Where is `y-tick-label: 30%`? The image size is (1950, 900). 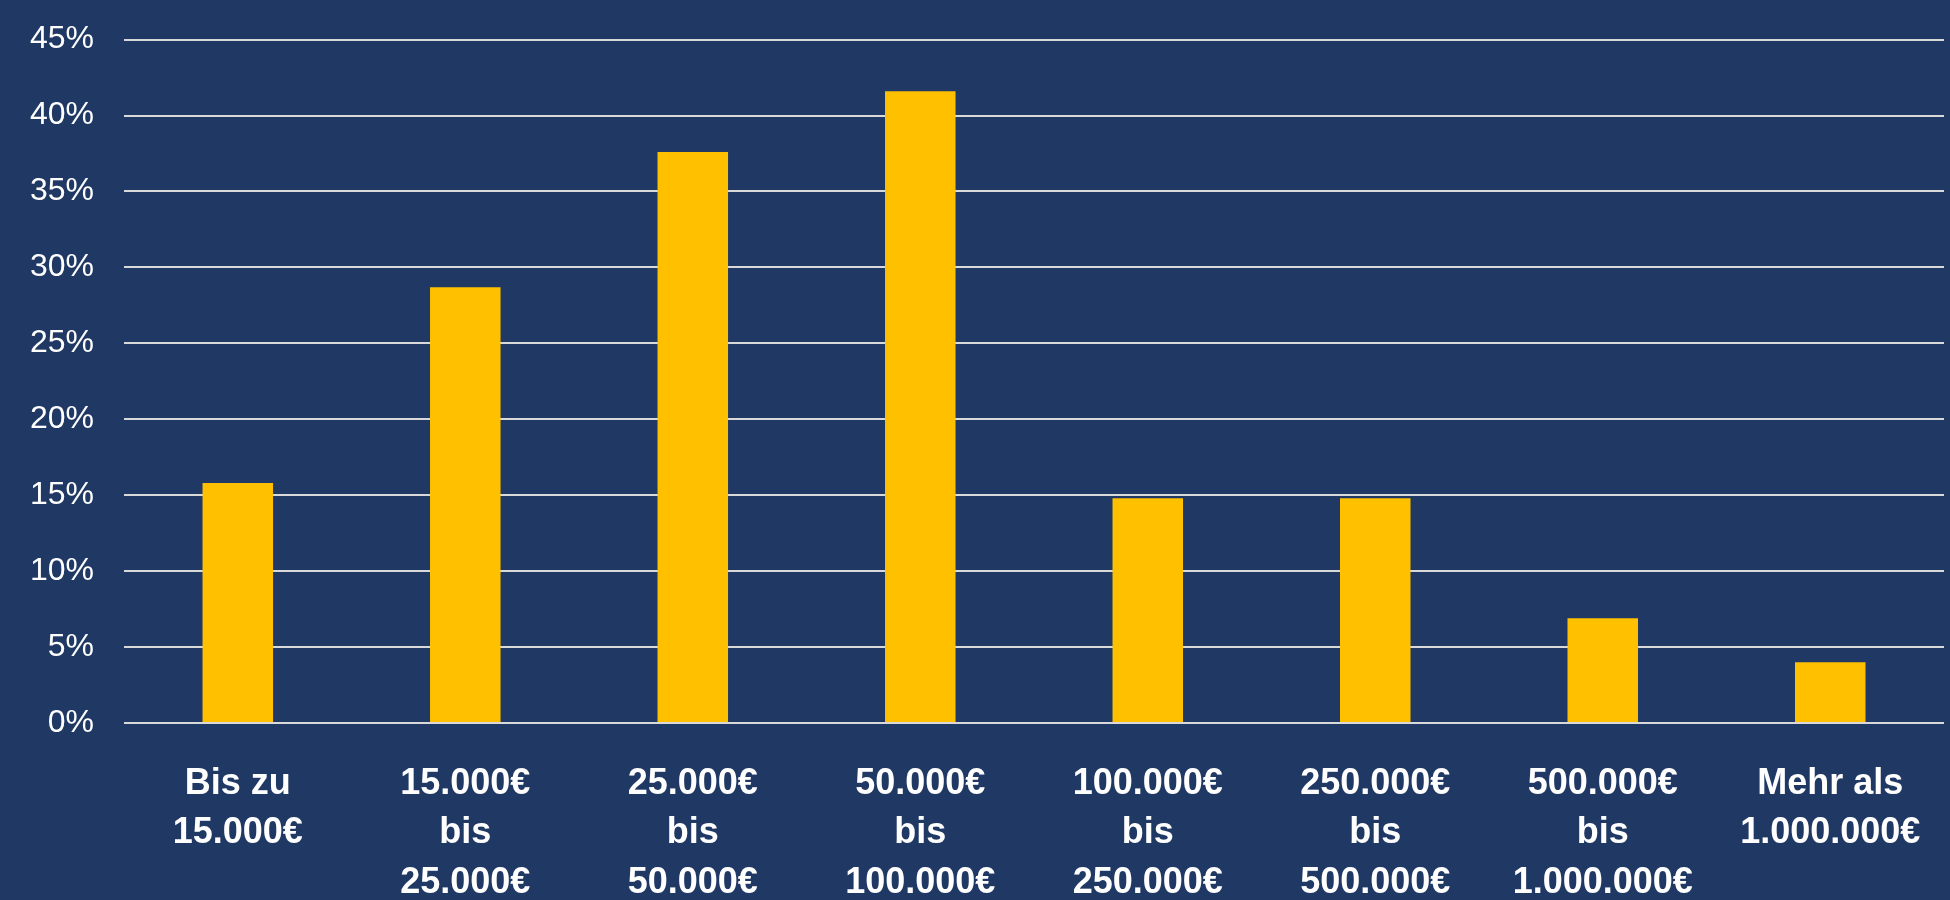 y-tick-label: 30% is located at coordinates (62, 265).